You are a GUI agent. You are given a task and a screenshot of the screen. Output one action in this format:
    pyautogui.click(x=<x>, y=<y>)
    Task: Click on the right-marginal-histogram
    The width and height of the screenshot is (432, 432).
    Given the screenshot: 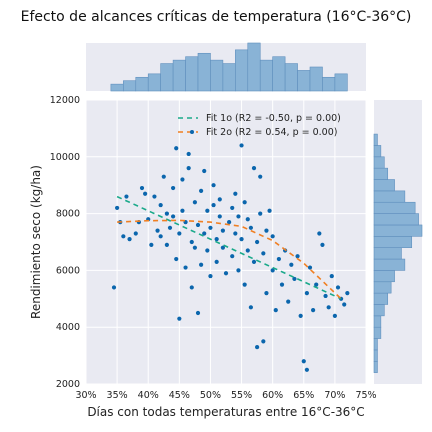 What is the action you would take?
    pyautogui.click(x=398, y=242)
    